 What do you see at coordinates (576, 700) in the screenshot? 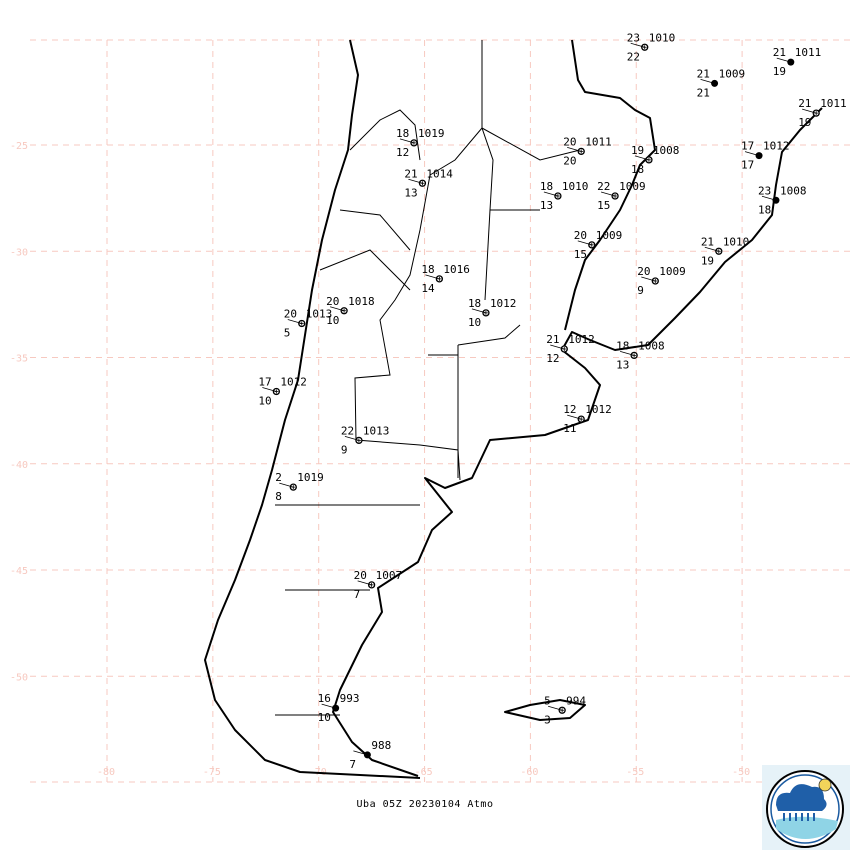
I see `station-pressure: 994` at bounding box center [576, 700].